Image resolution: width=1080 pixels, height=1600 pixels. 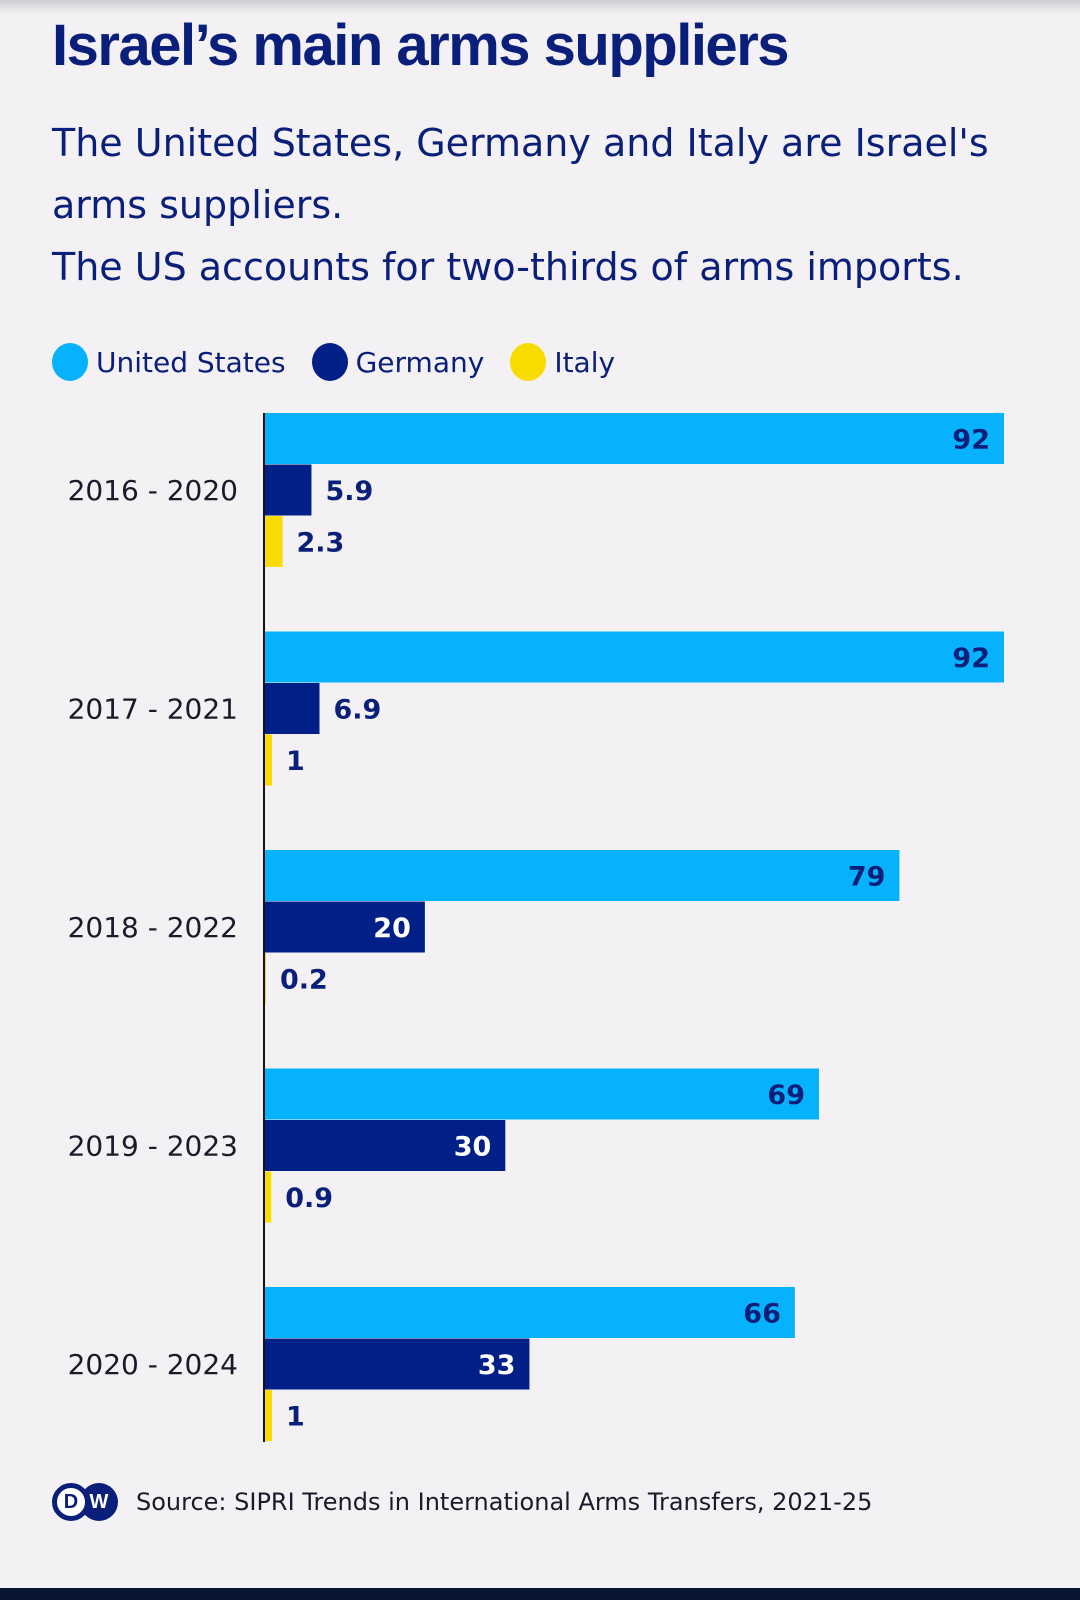 I want to click on dw-logo-icon: D W, so click(x=85, y=1502).